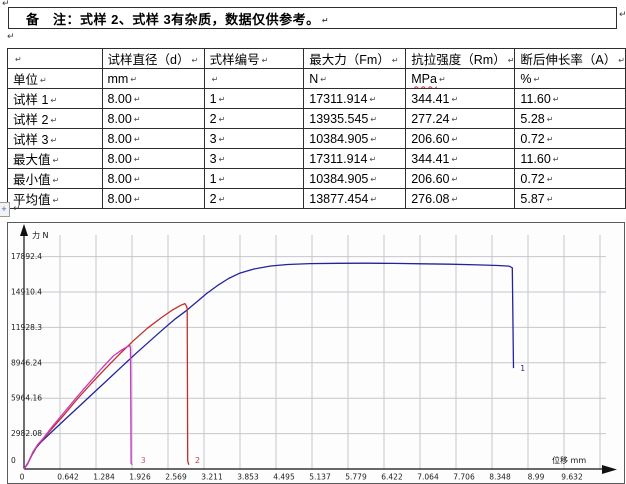  I want to click on table-cell: 277.24 ↵, so click(460, 118).